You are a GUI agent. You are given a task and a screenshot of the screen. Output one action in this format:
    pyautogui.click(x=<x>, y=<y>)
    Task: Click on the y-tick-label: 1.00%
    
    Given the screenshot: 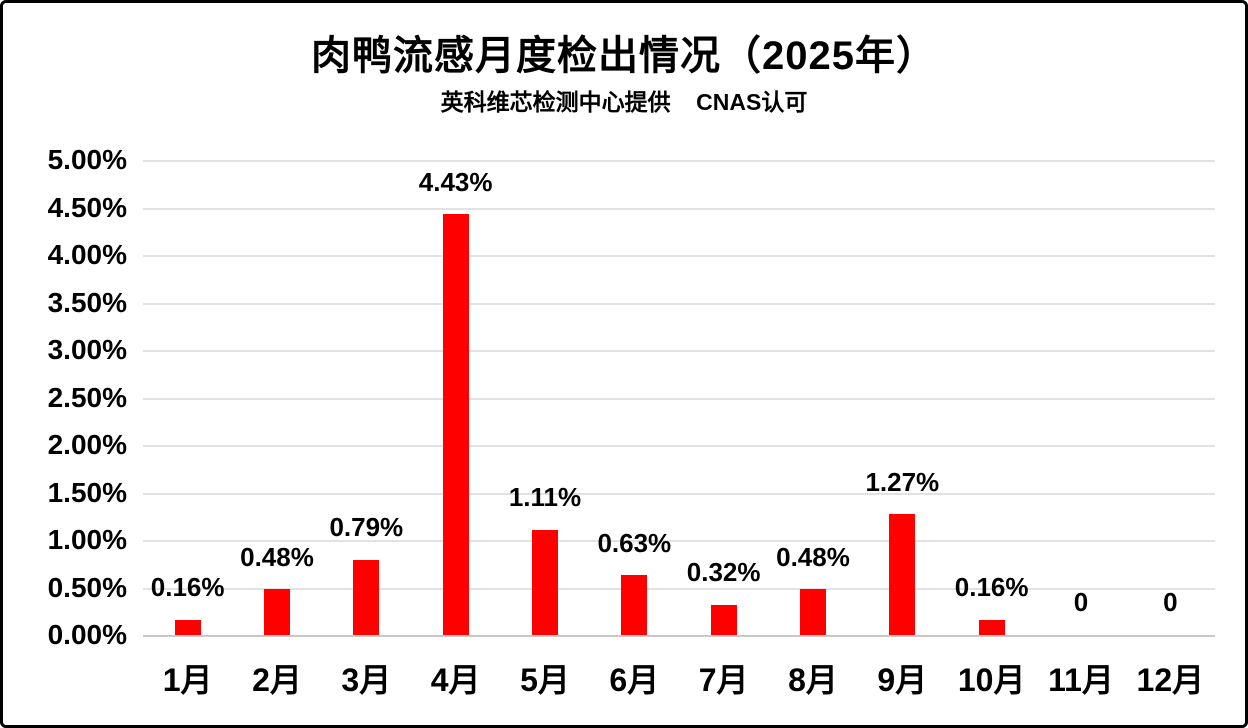 What is the action you would take?
    pyautogui.click(x=87, y=539)
    